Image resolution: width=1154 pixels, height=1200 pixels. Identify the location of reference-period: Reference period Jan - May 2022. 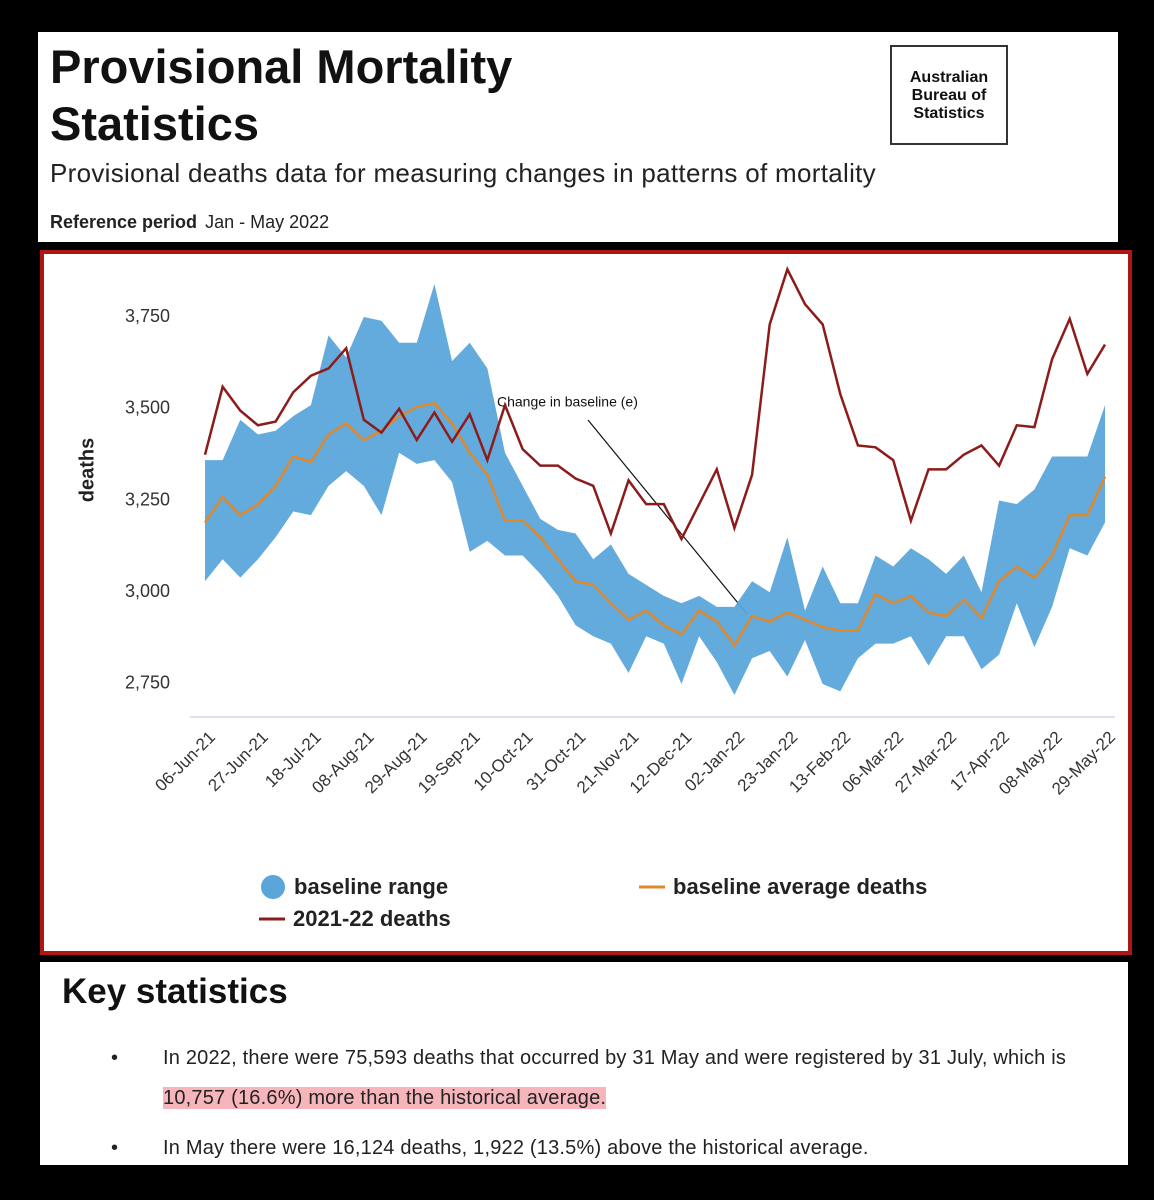
(189, 222).